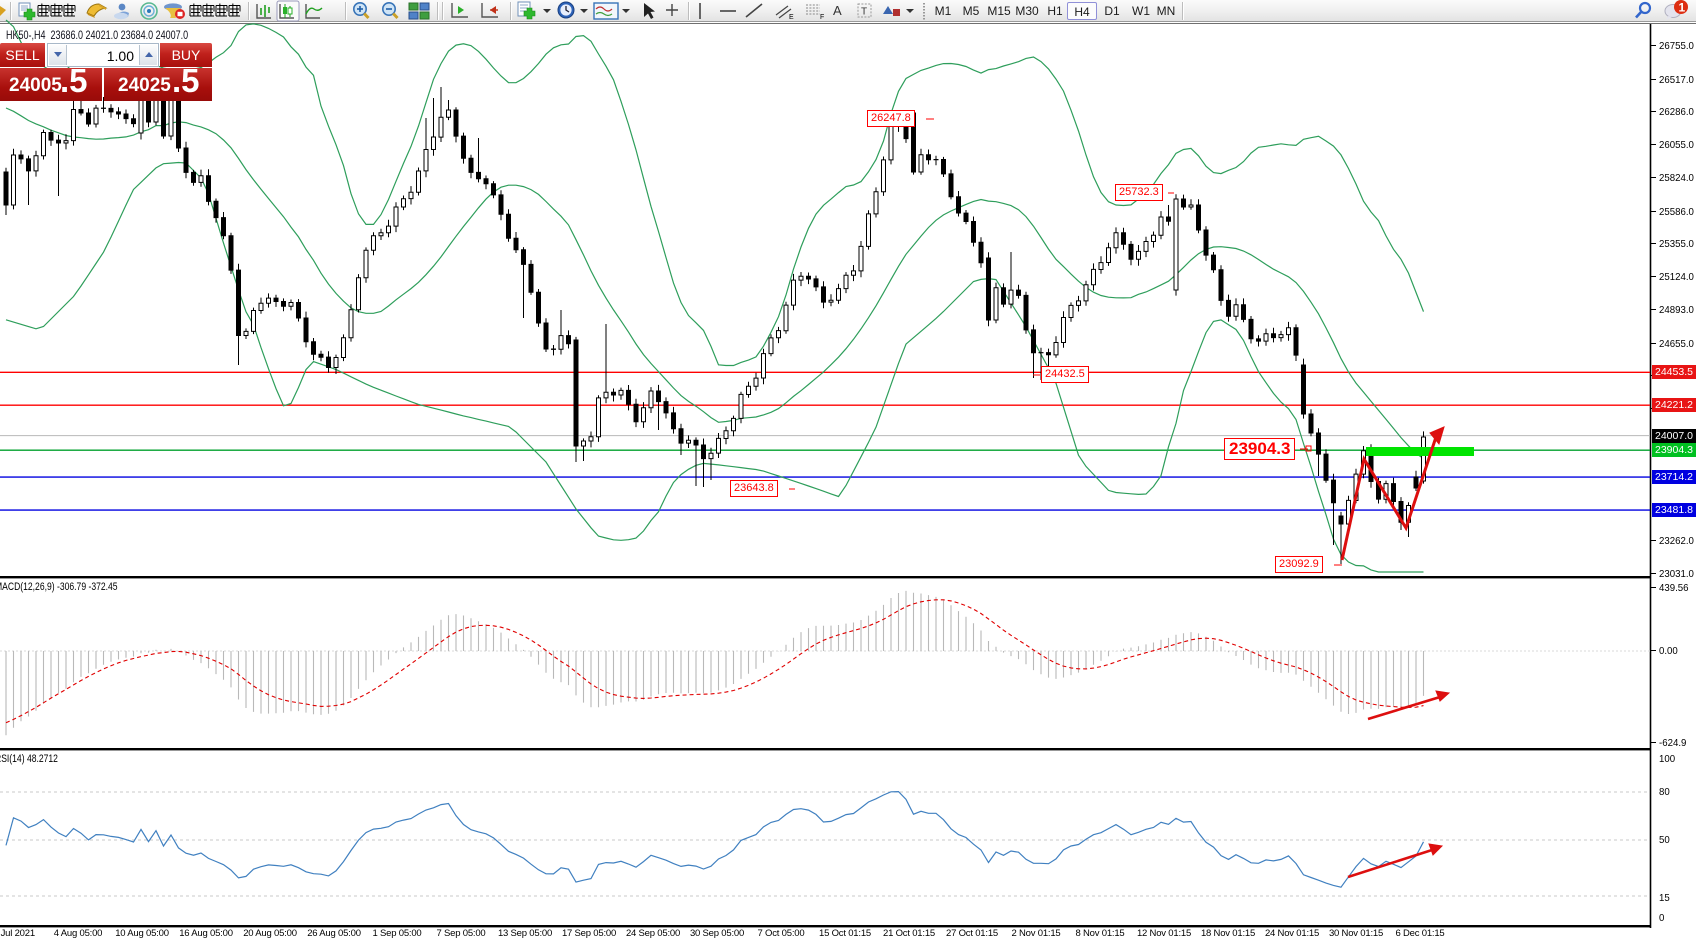  I want to click on svg-text: A, so click(837, 10).